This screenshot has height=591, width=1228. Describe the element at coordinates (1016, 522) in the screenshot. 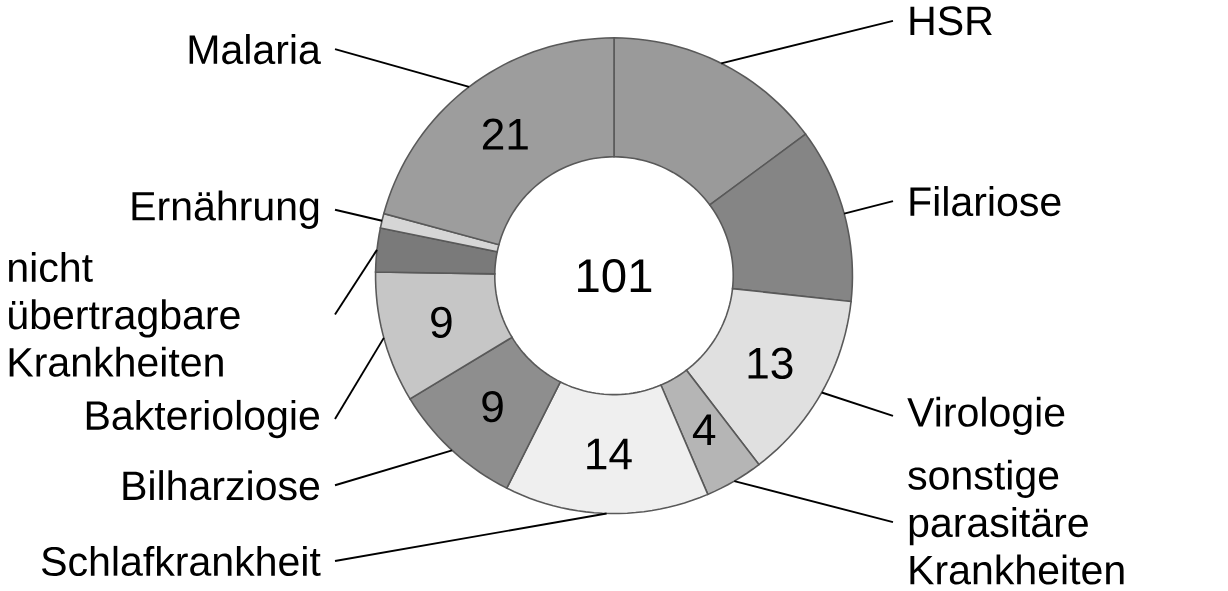

I see `slice-label: sonstige parasitäre Krankheiten` at that location.